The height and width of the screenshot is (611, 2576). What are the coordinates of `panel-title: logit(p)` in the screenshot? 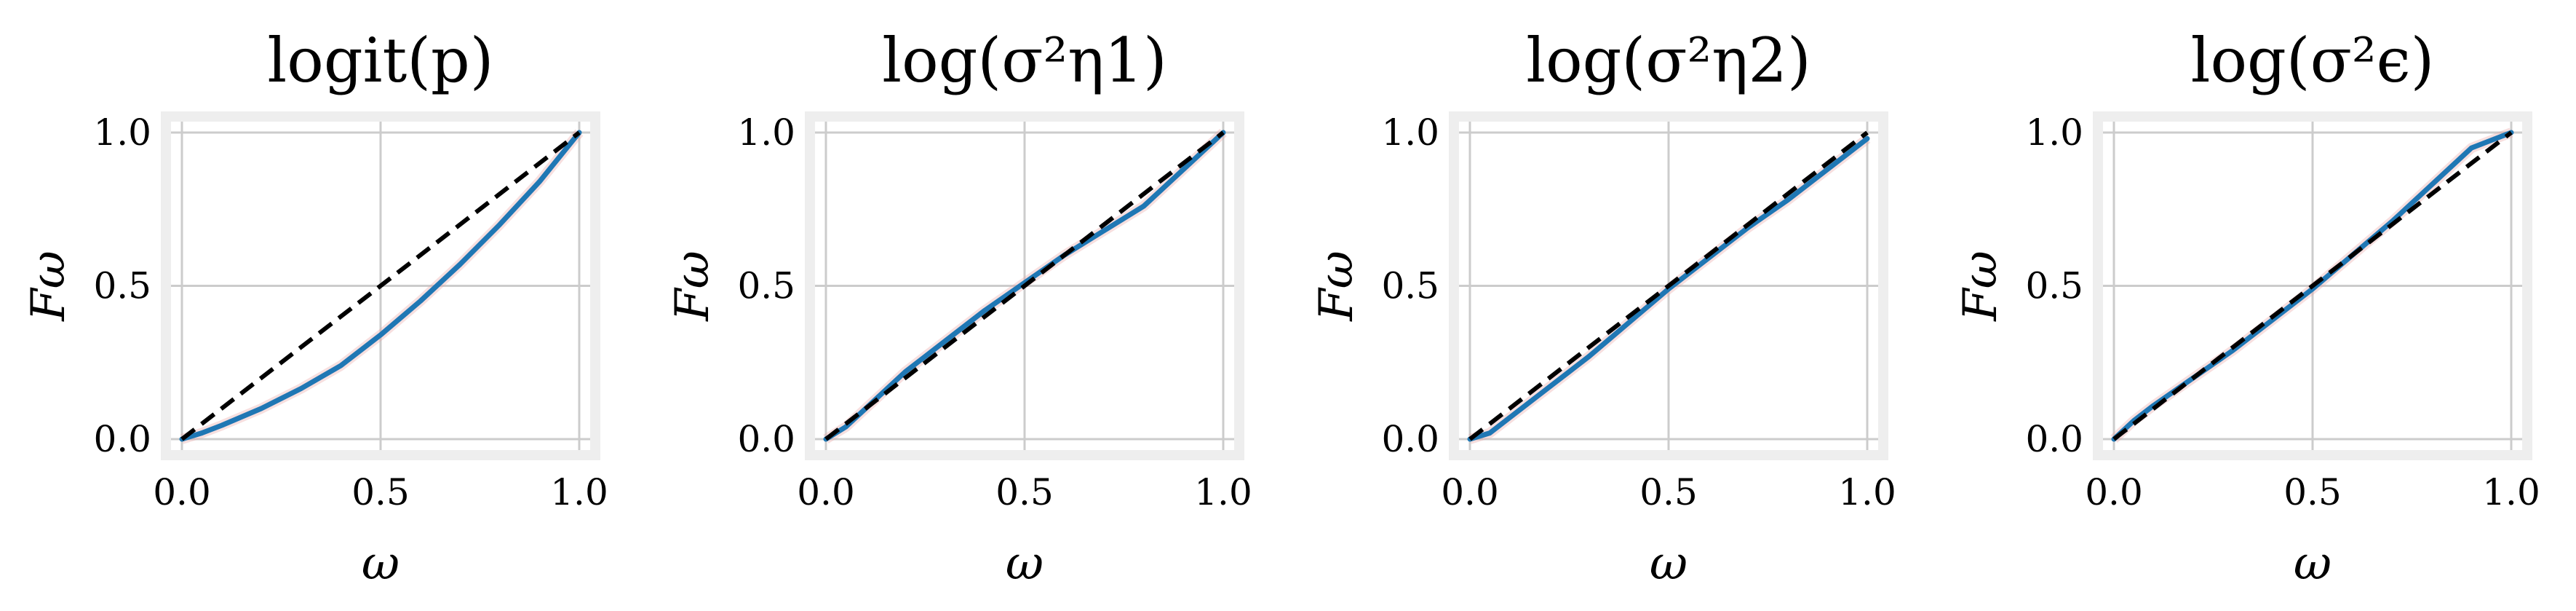 It's located at (380, 60).